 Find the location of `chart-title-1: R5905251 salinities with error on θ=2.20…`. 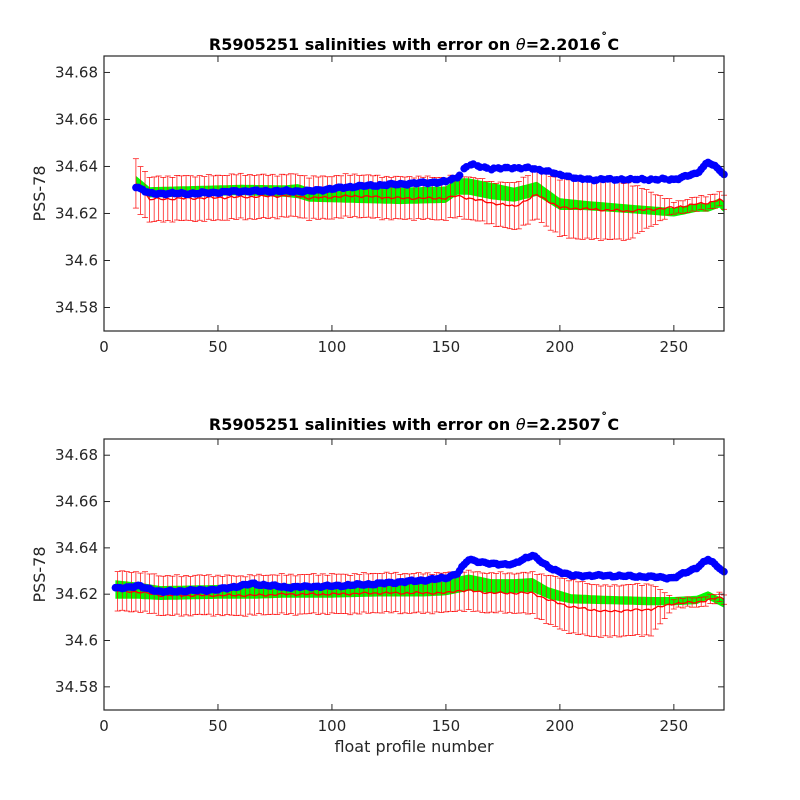

chart-title-1: R5905251 salinities with error on θ=2.20… is located at coordinates (414, 42).